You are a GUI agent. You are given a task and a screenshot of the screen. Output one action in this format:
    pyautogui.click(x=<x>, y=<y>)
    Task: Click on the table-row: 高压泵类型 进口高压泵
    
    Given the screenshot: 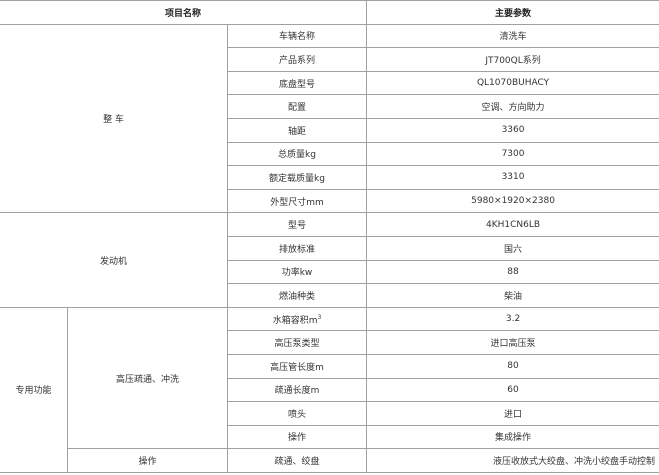 What is the action you would take?
    pyautogui.click(x=329, y=342)
    